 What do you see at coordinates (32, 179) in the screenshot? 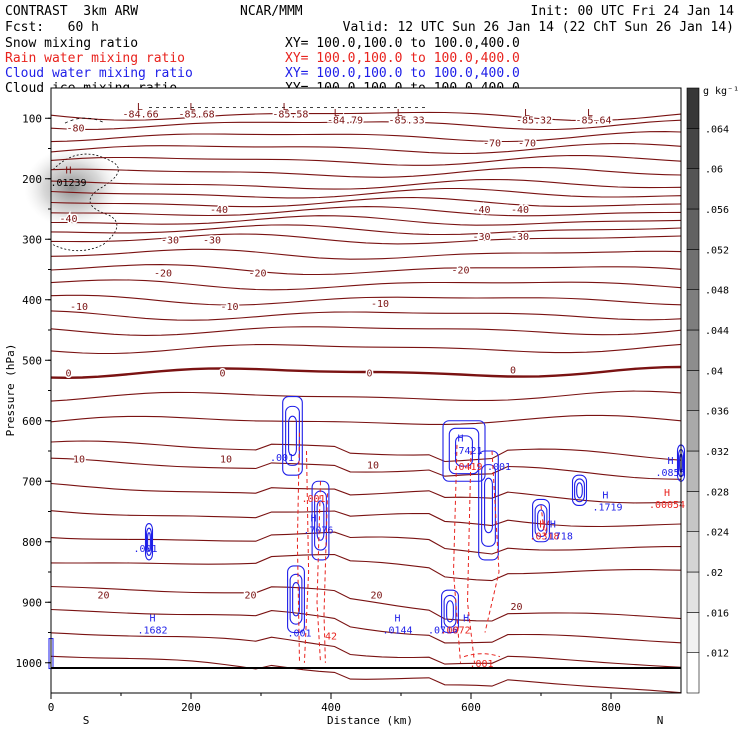
I see `y-tick-label-200: 200` at bounding box center [32, 179].